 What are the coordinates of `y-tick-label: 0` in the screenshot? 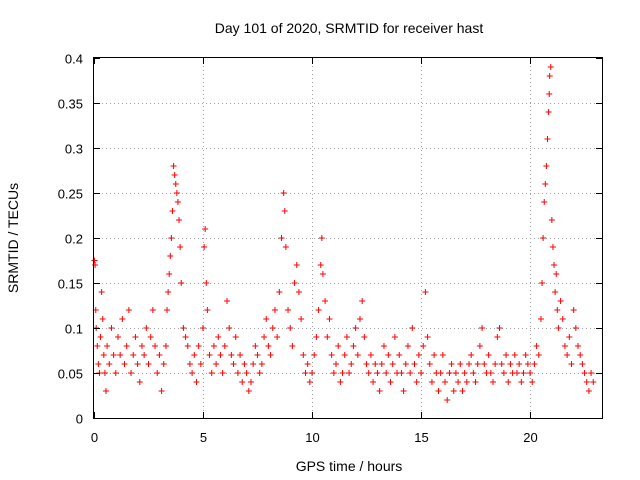 It's located at (79, 419).